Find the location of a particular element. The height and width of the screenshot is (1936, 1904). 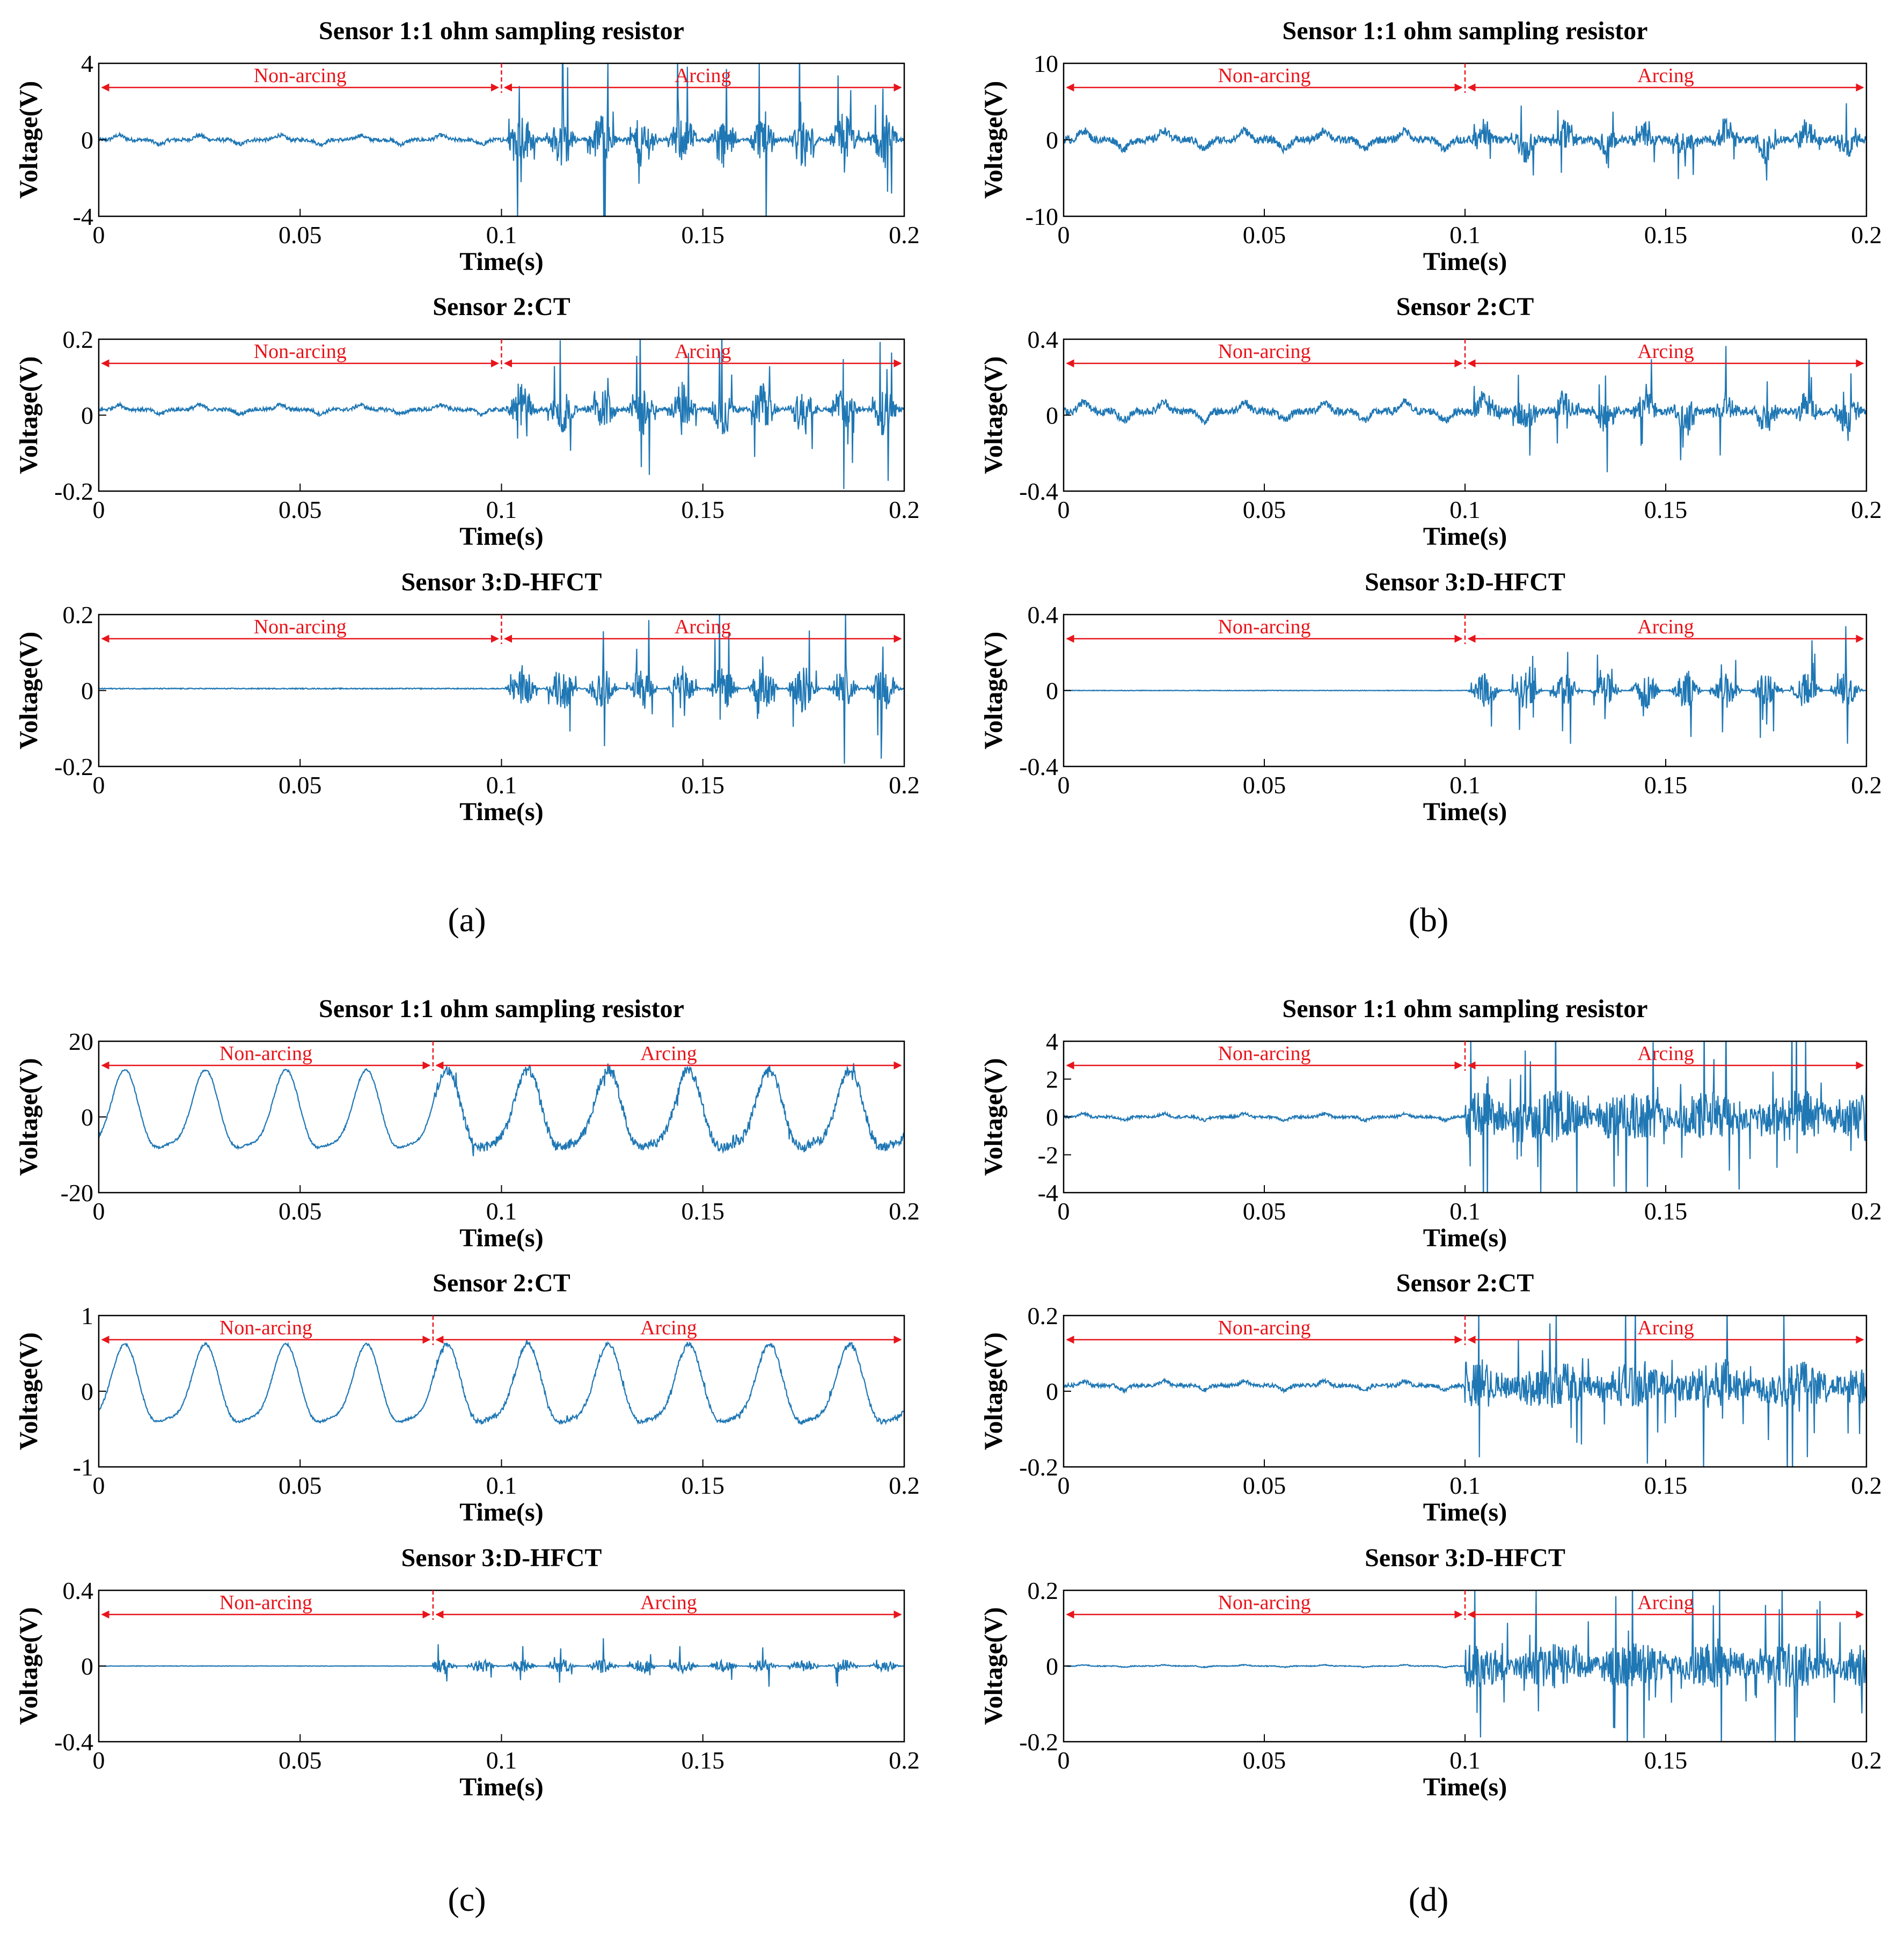

caption-c: (c) is located at coordinates (467, 1899).